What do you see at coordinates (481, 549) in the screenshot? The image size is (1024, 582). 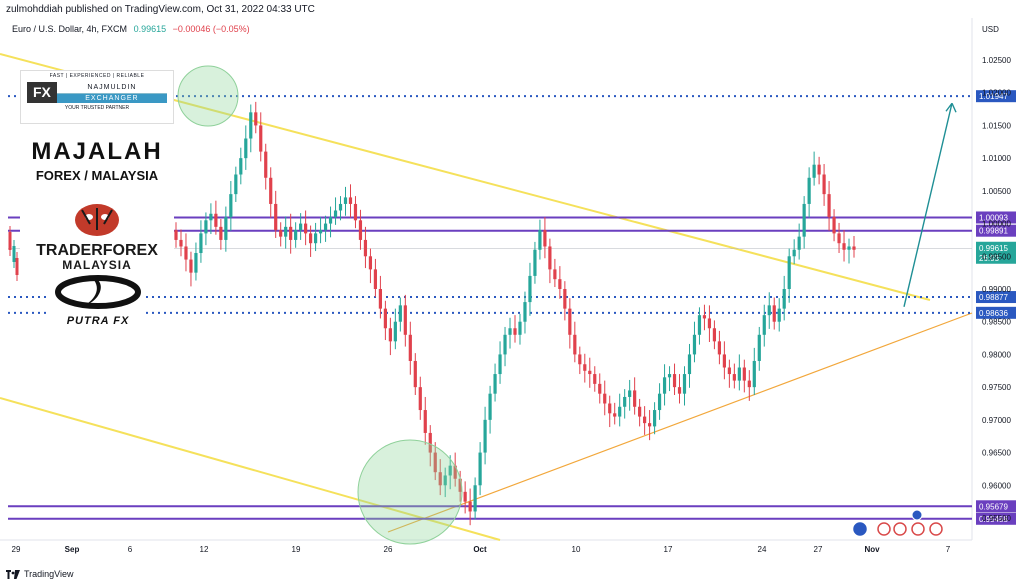 I see `time-axis: 29 Sep 6 12 19 26 Oct 10 17 24 27 Nov 7` at bounding box center [481, 549].